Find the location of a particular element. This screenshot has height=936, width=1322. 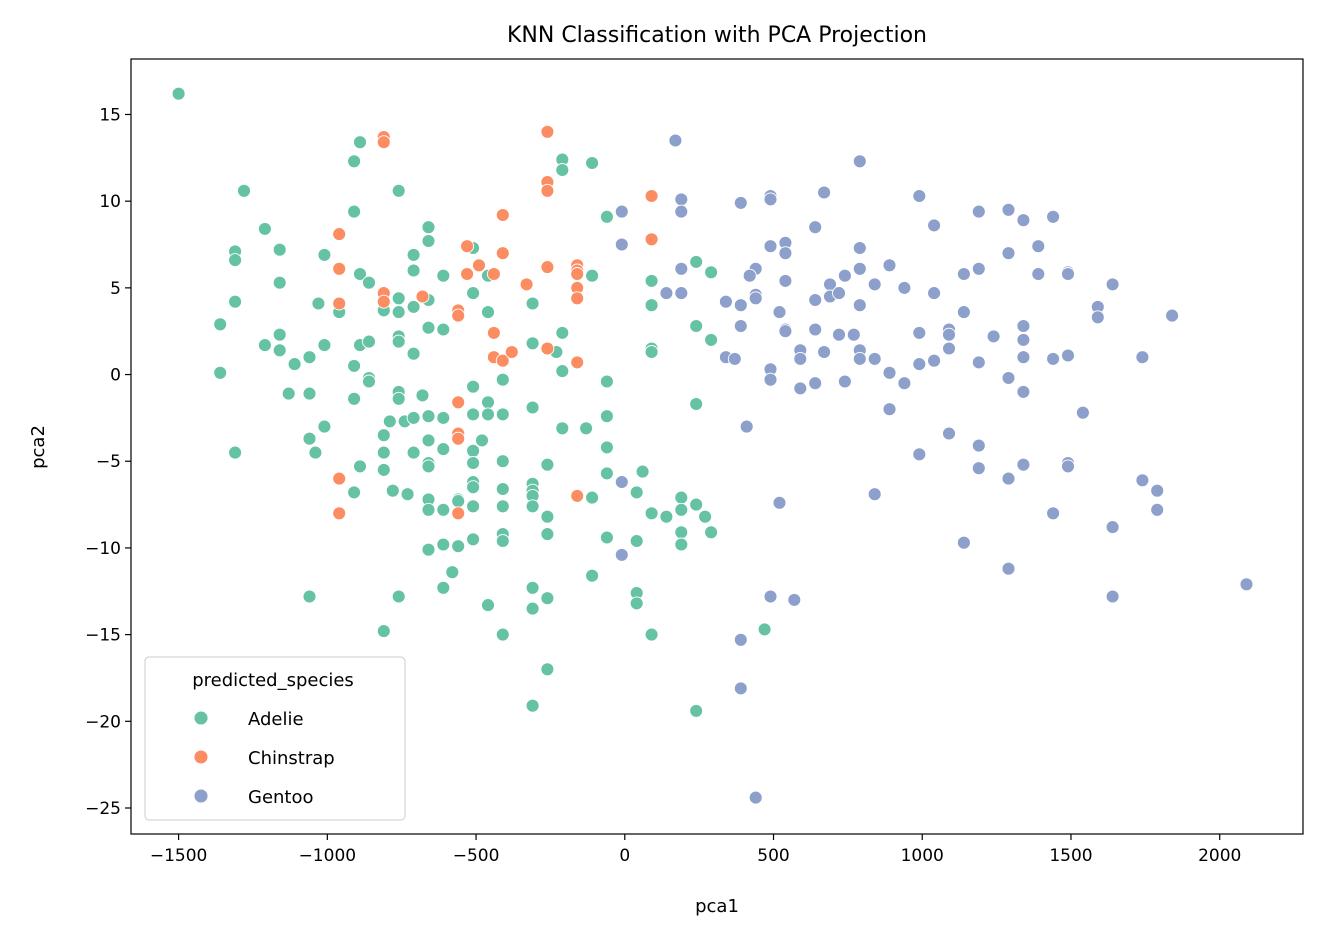

y-tick-label: 5 is located at coordinates (115, 289).